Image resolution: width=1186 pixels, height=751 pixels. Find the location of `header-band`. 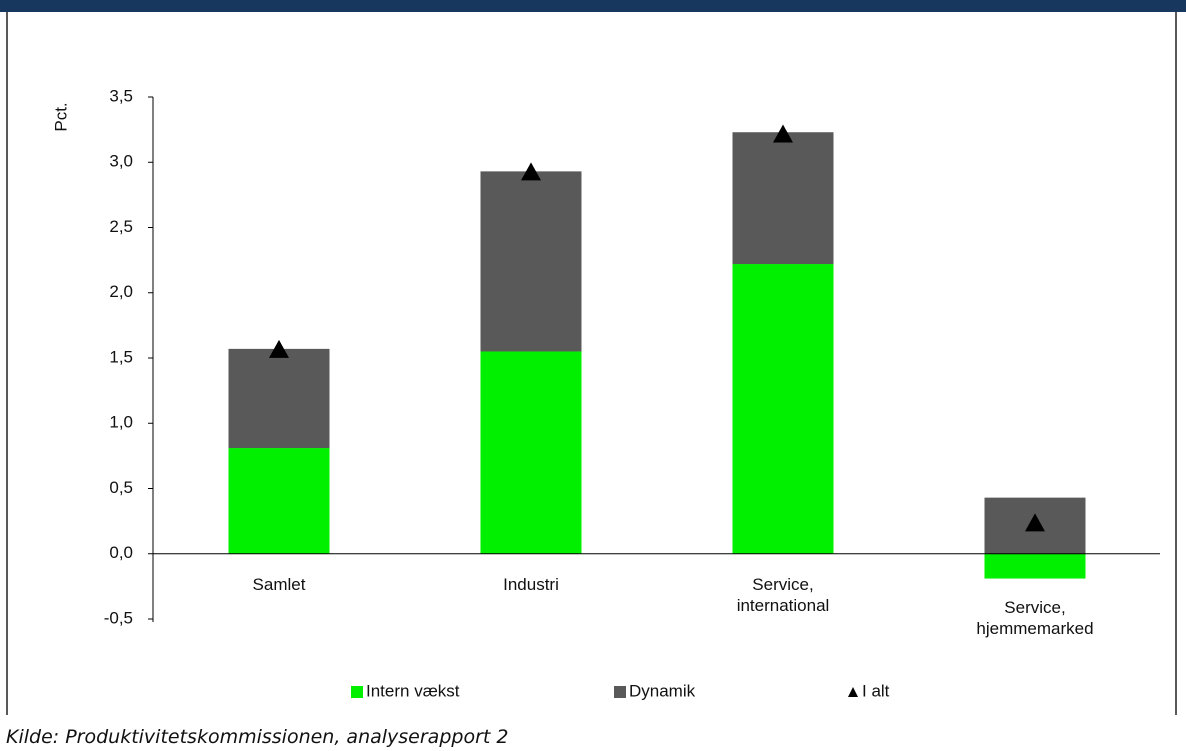

header-band is located at coordinates (593, 6).